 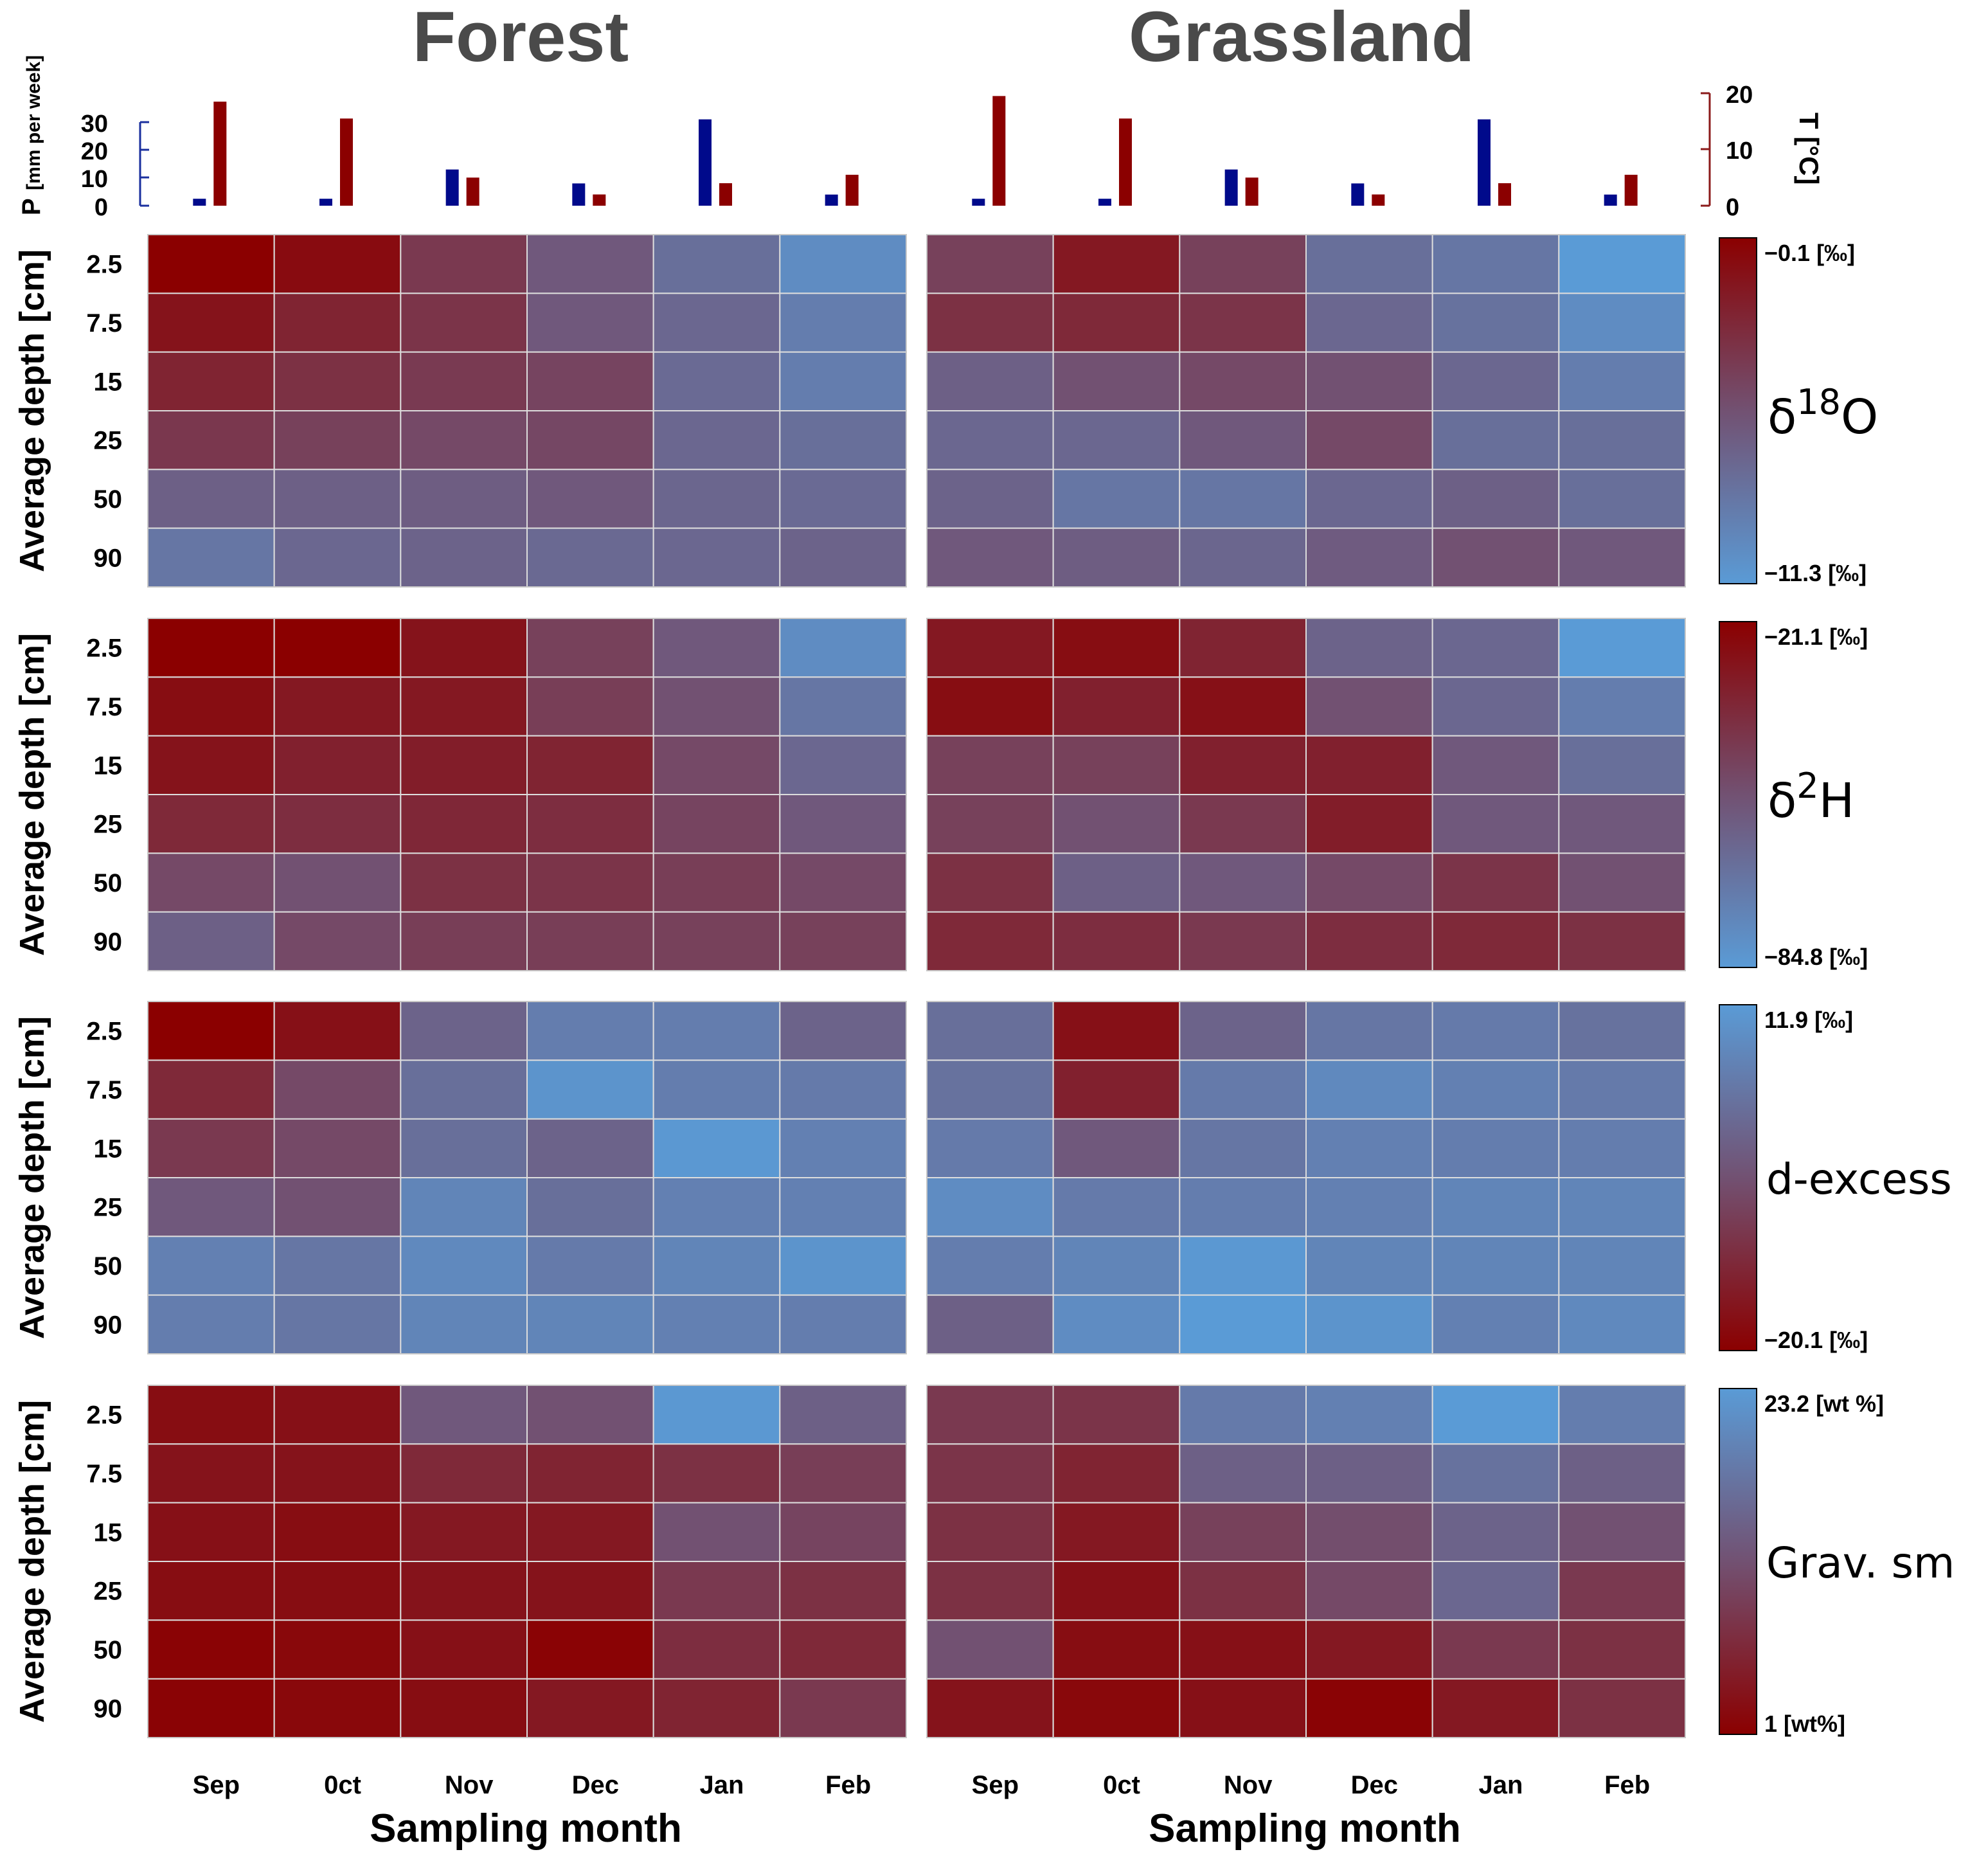 I want to click on depth-label-0-4: 50, so click(x=109, y=499).